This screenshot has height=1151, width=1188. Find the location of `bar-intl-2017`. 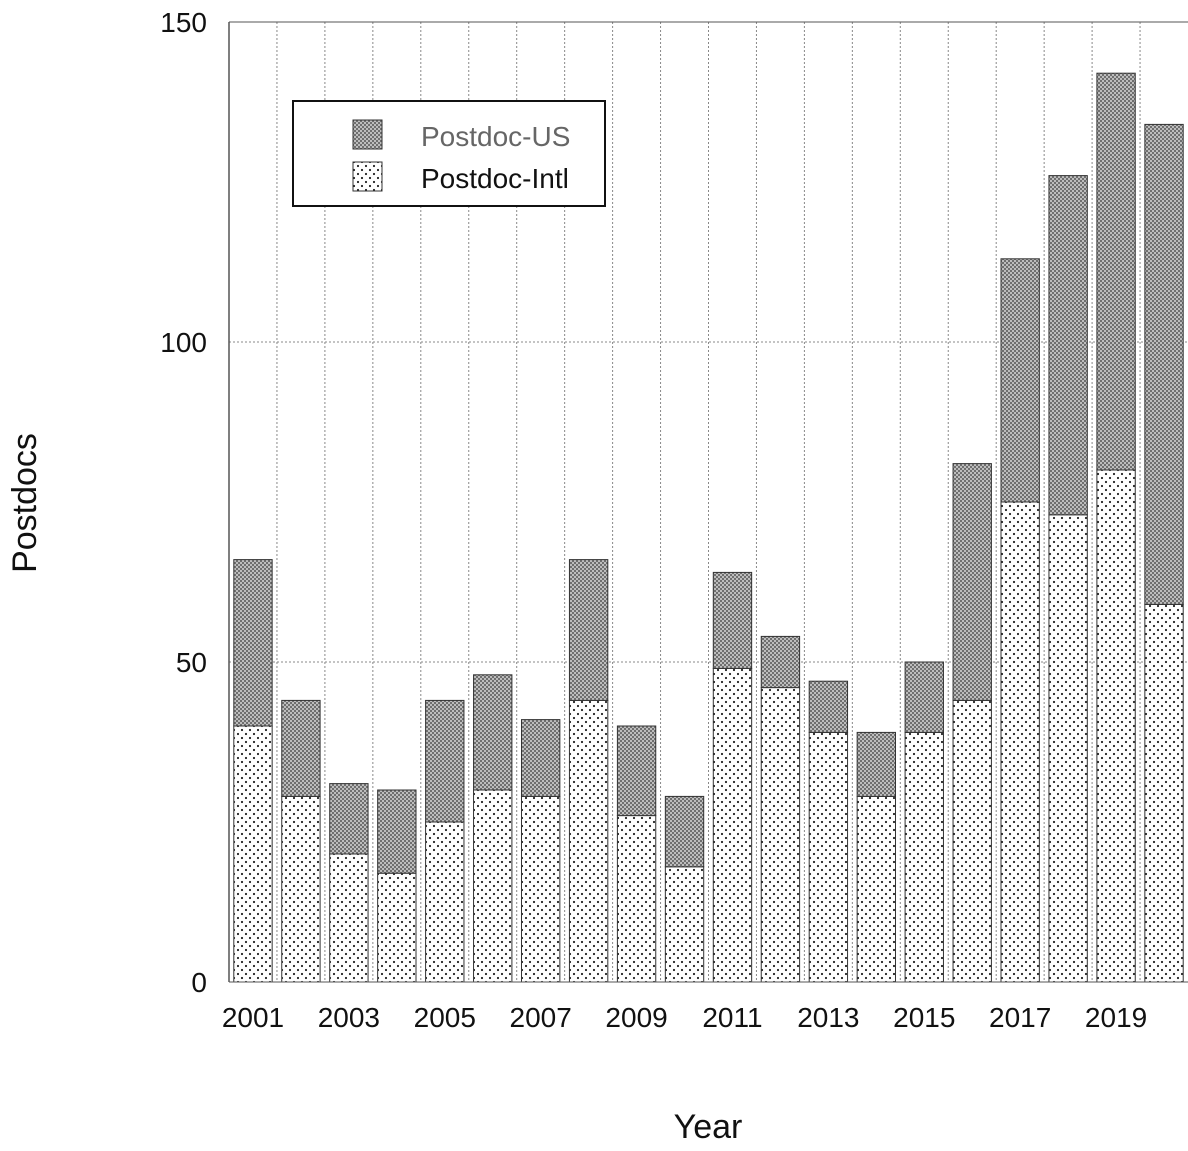

bar-intl-2017 is located at coordinates (1020, 742).